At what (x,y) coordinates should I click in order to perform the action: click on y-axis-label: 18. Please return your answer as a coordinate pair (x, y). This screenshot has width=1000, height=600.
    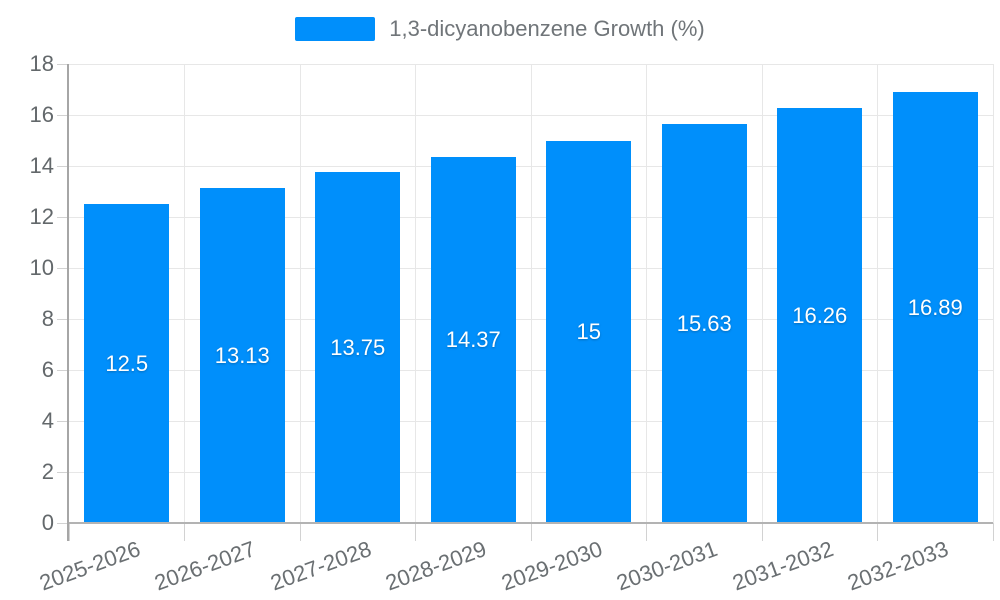
    Looking at the image, I should click on (41, 63).